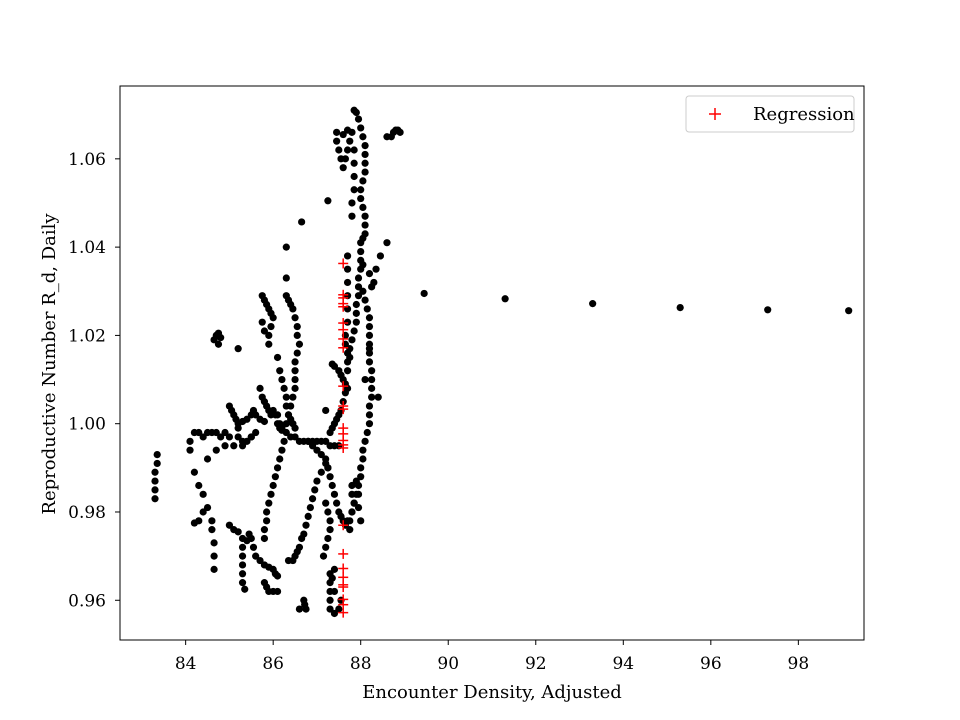 The image size is (960, 720). Describe the element at coordinates (492, 692) in the screenshot. I see `x-axis-label: Encounter Density, Adjusted` at that location.